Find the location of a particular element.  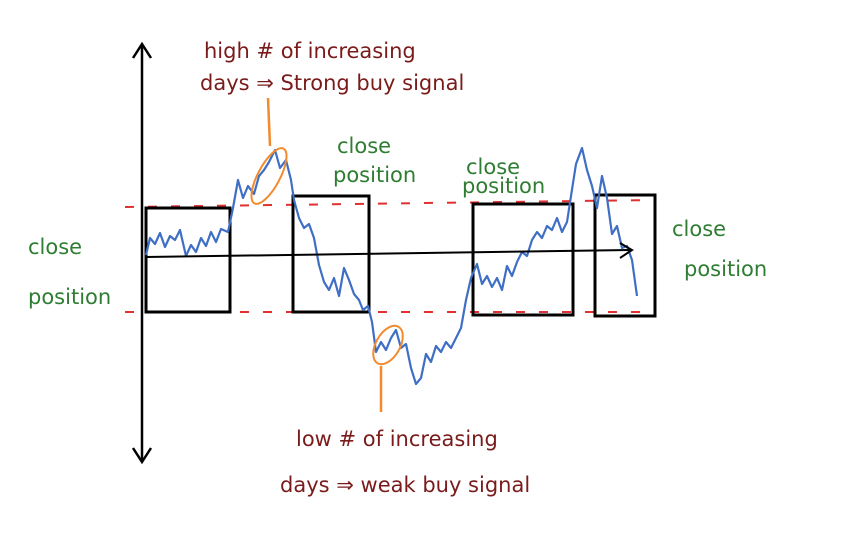

top-note-line-2: days ⇒ Strong buy signal is located at coordinates (332, 83).